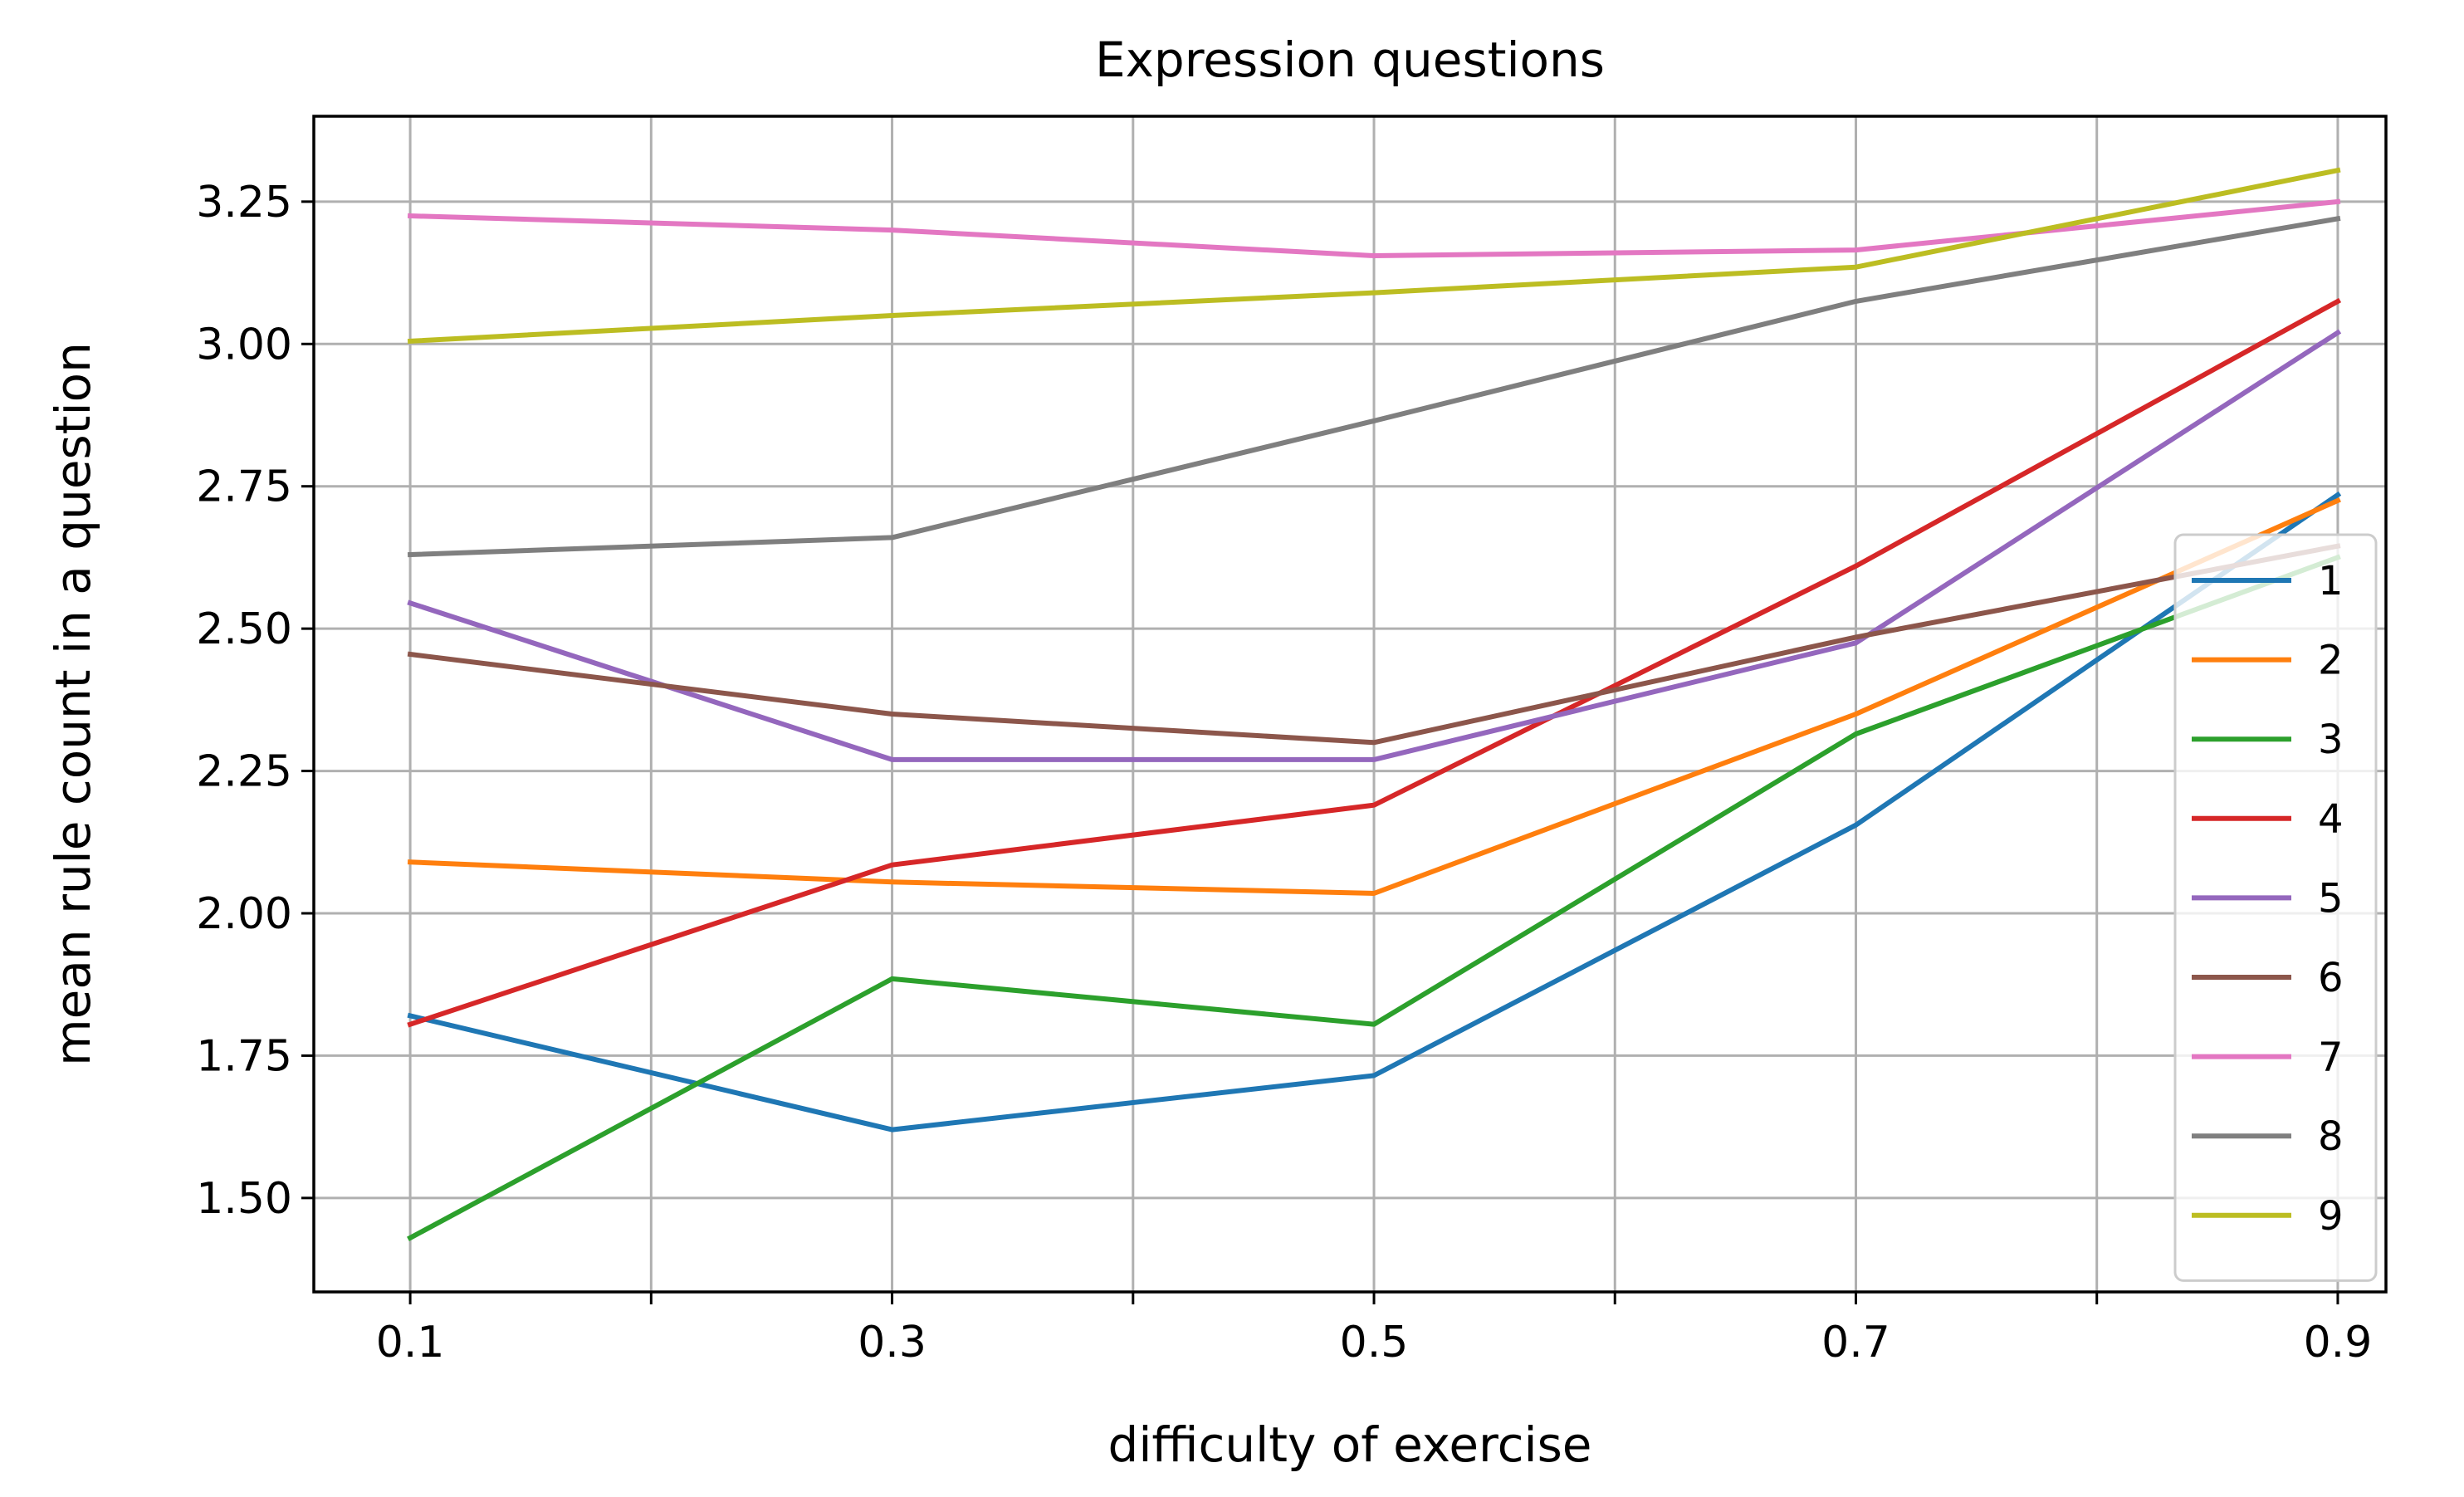  What do you see at coordinates (2331, 661) in the screenshot?
I see `legend-label-2: 2` at bounding box center [2331, 661].